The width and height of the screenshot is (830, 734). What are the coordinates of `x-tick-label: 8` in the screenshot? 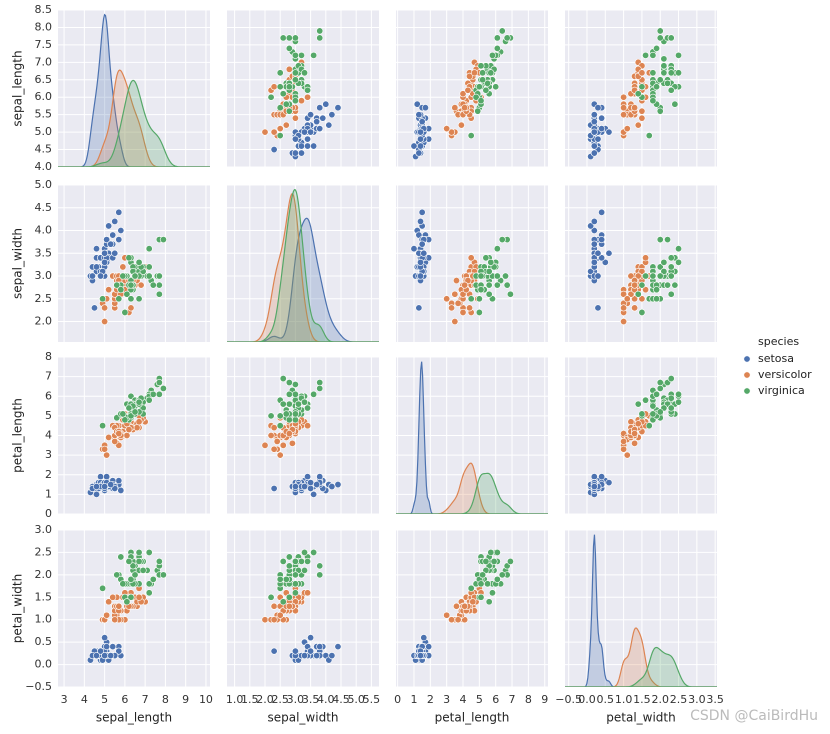 It's located at (528, 699).